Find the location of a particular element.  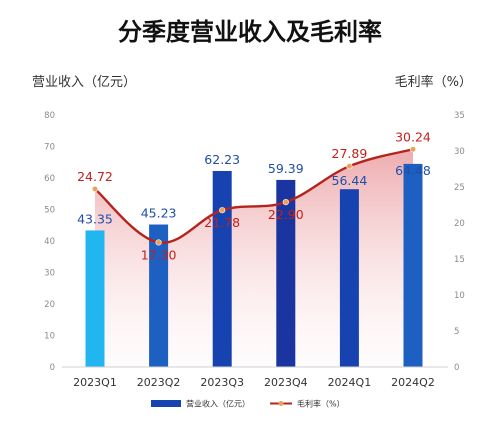

left-tick-label: 50 is located at coordinates (49, 211).